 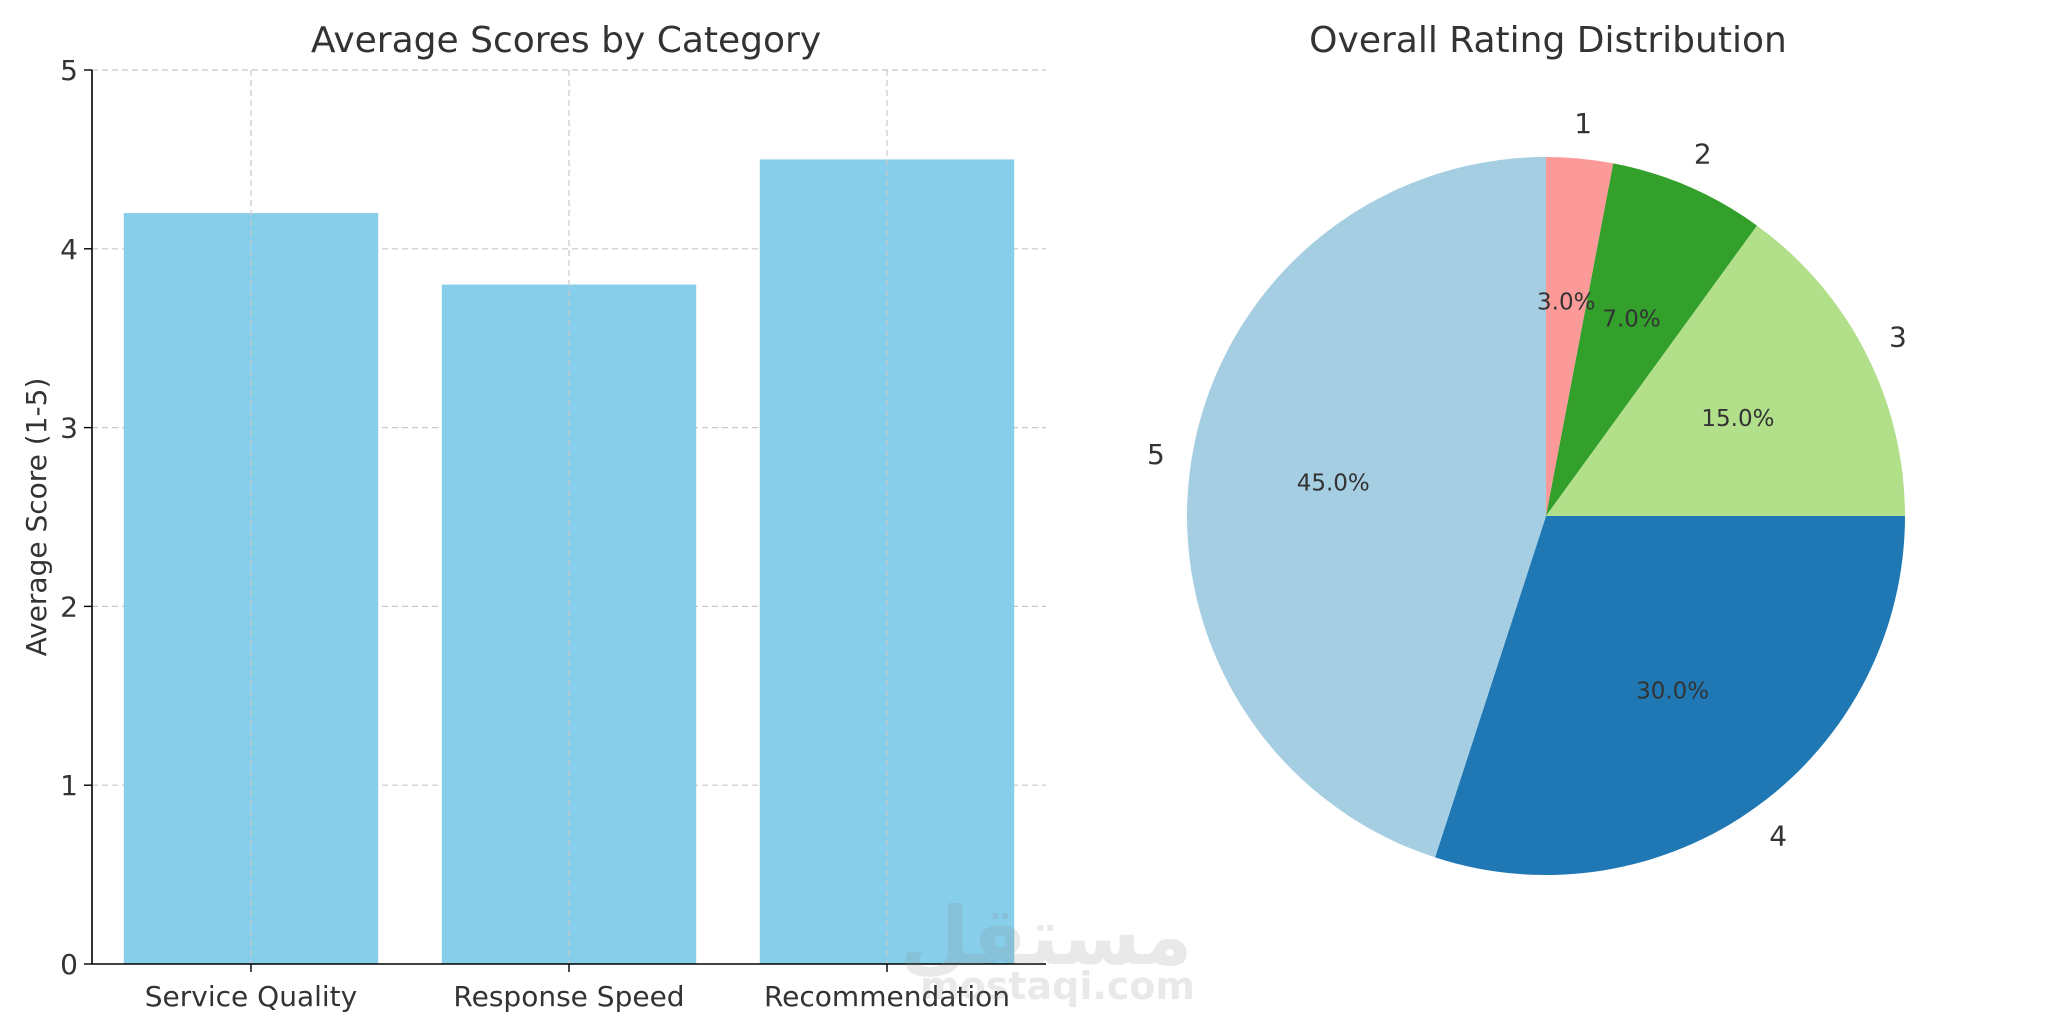 I want to click on watermark-arabic-text: مستقل, so click(x=1046, y=936).